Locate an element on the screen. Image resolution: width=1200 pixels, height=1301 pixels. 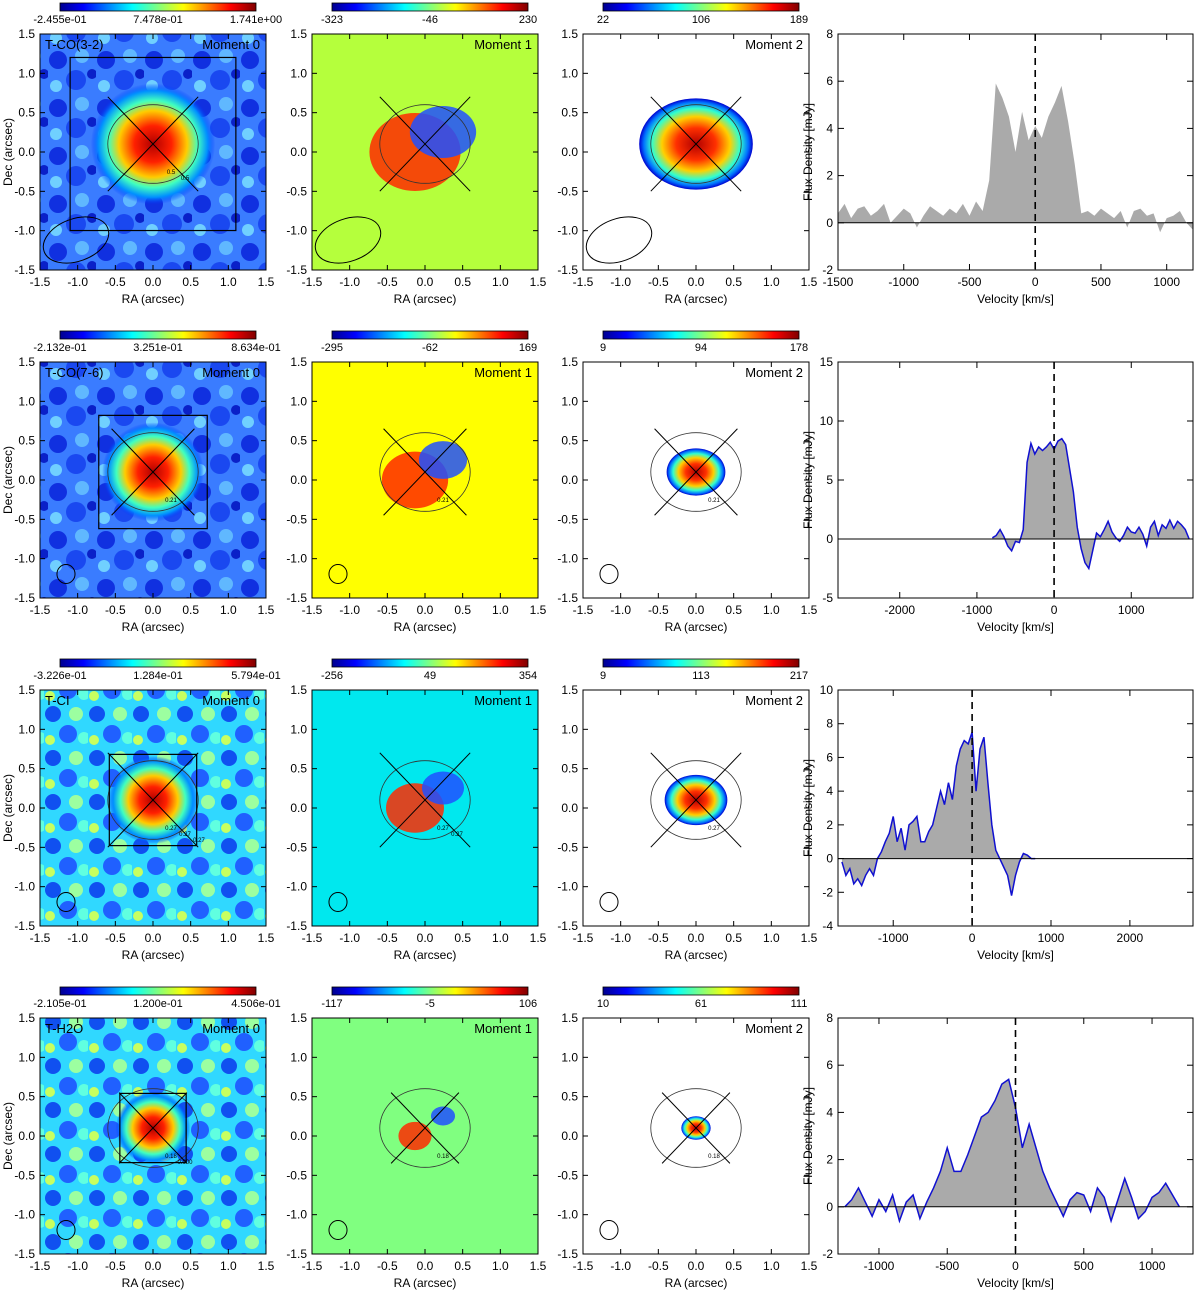
contour-label: 0.21 is located at coordinates (443, 501).